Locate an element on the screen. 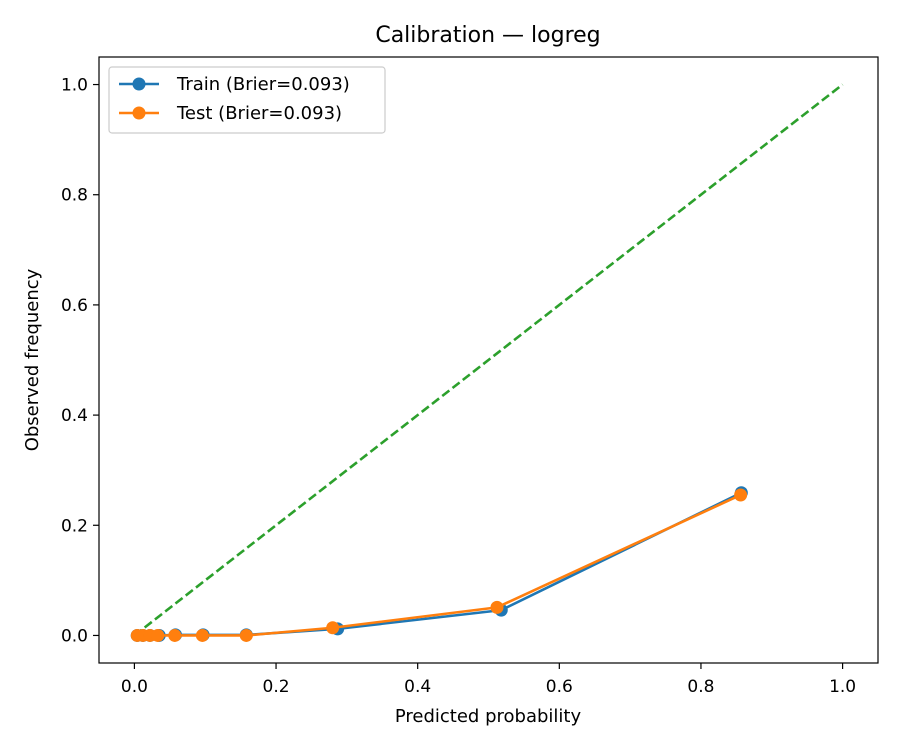 The width and height of the screenshot is (900, 750). x-axis-label: Predicted probability is located at coordinates (488, 716).